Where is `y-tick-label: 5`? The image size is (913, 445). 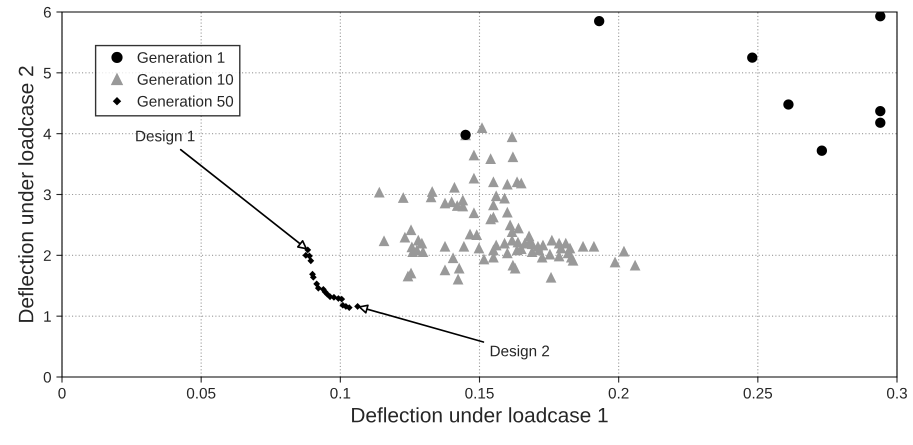
y-tick-label: 5 is located at coordinates (47, 73).